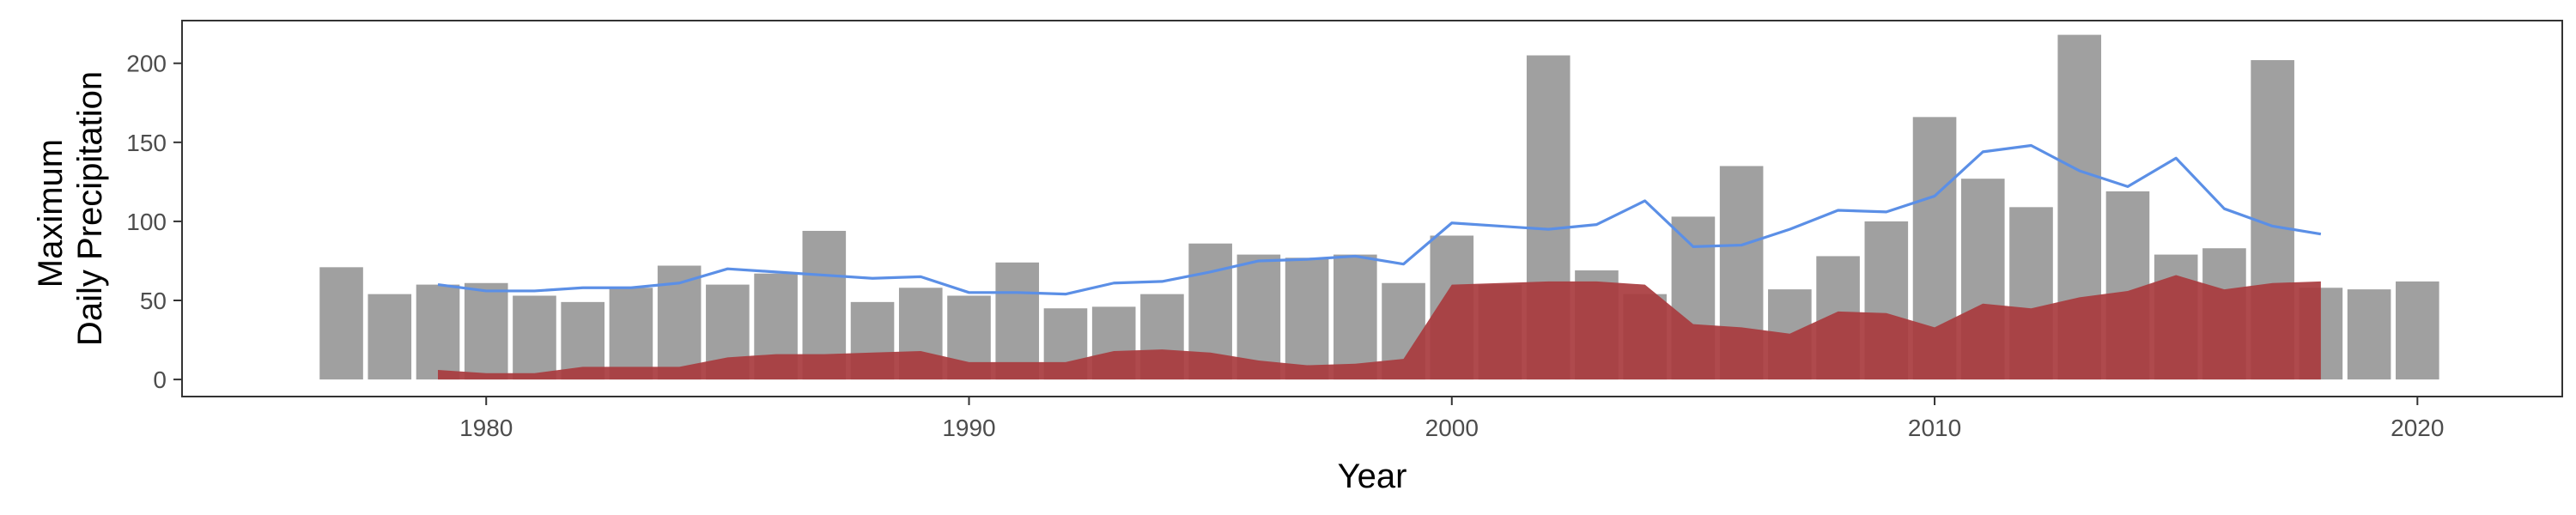 The height and width of the screenshot is (515, 2576). Describe the element at coordinates (90, 208) in the screenshot. I see `y-axis-title-line-2: Daily Precipitation` at that location.